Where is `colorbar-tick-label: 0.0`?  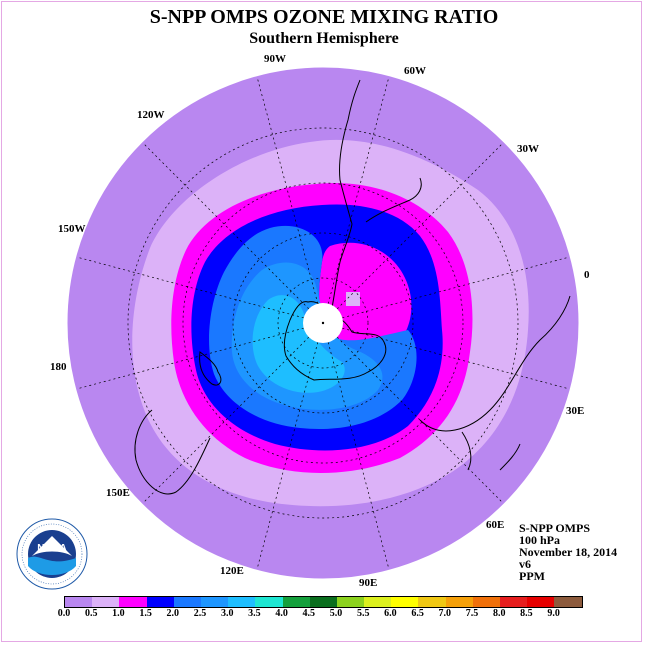 colorbar-tick-label: 0.0 is located at coordinates (64, 613).